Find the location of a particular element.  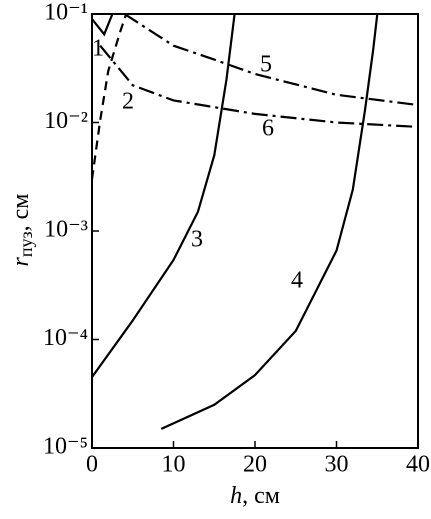

curve-label: 4 is located at coordinates (297, 281).